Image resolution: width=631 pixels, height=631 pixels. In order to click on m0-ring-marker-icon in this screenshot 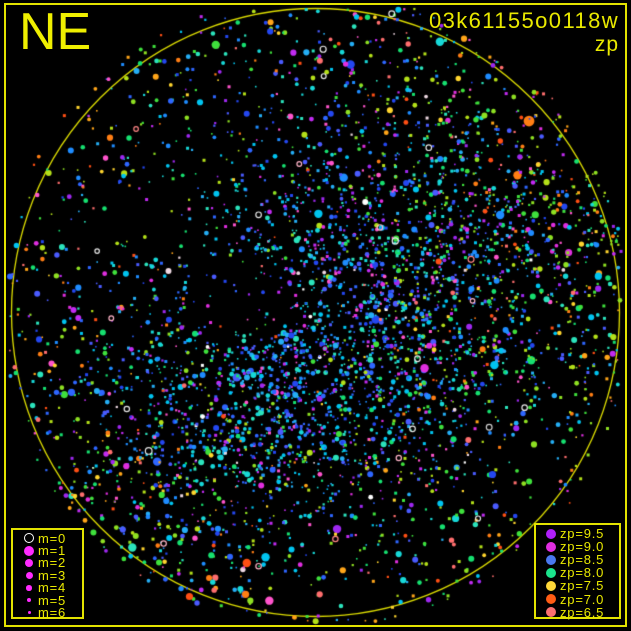, I will do `click(29, 538)`.